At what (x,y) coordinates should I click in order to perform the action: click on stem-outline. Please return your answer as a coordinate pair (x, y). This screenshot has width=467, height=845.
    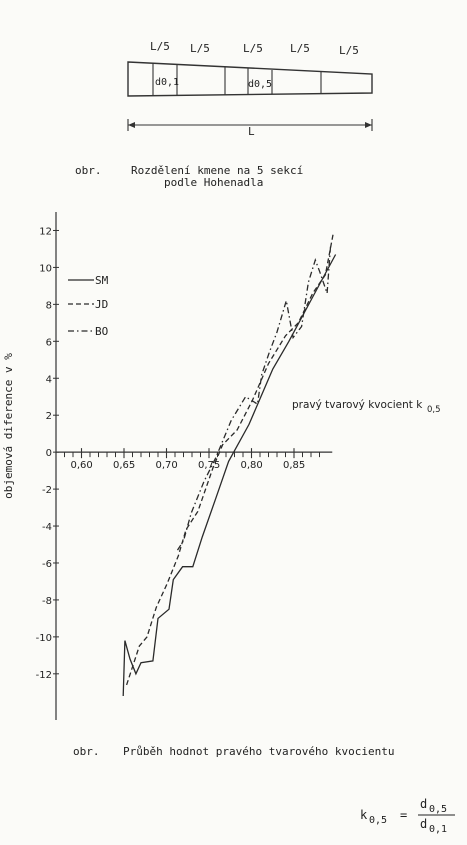
    Looking at the image, I should click on (250, 79).